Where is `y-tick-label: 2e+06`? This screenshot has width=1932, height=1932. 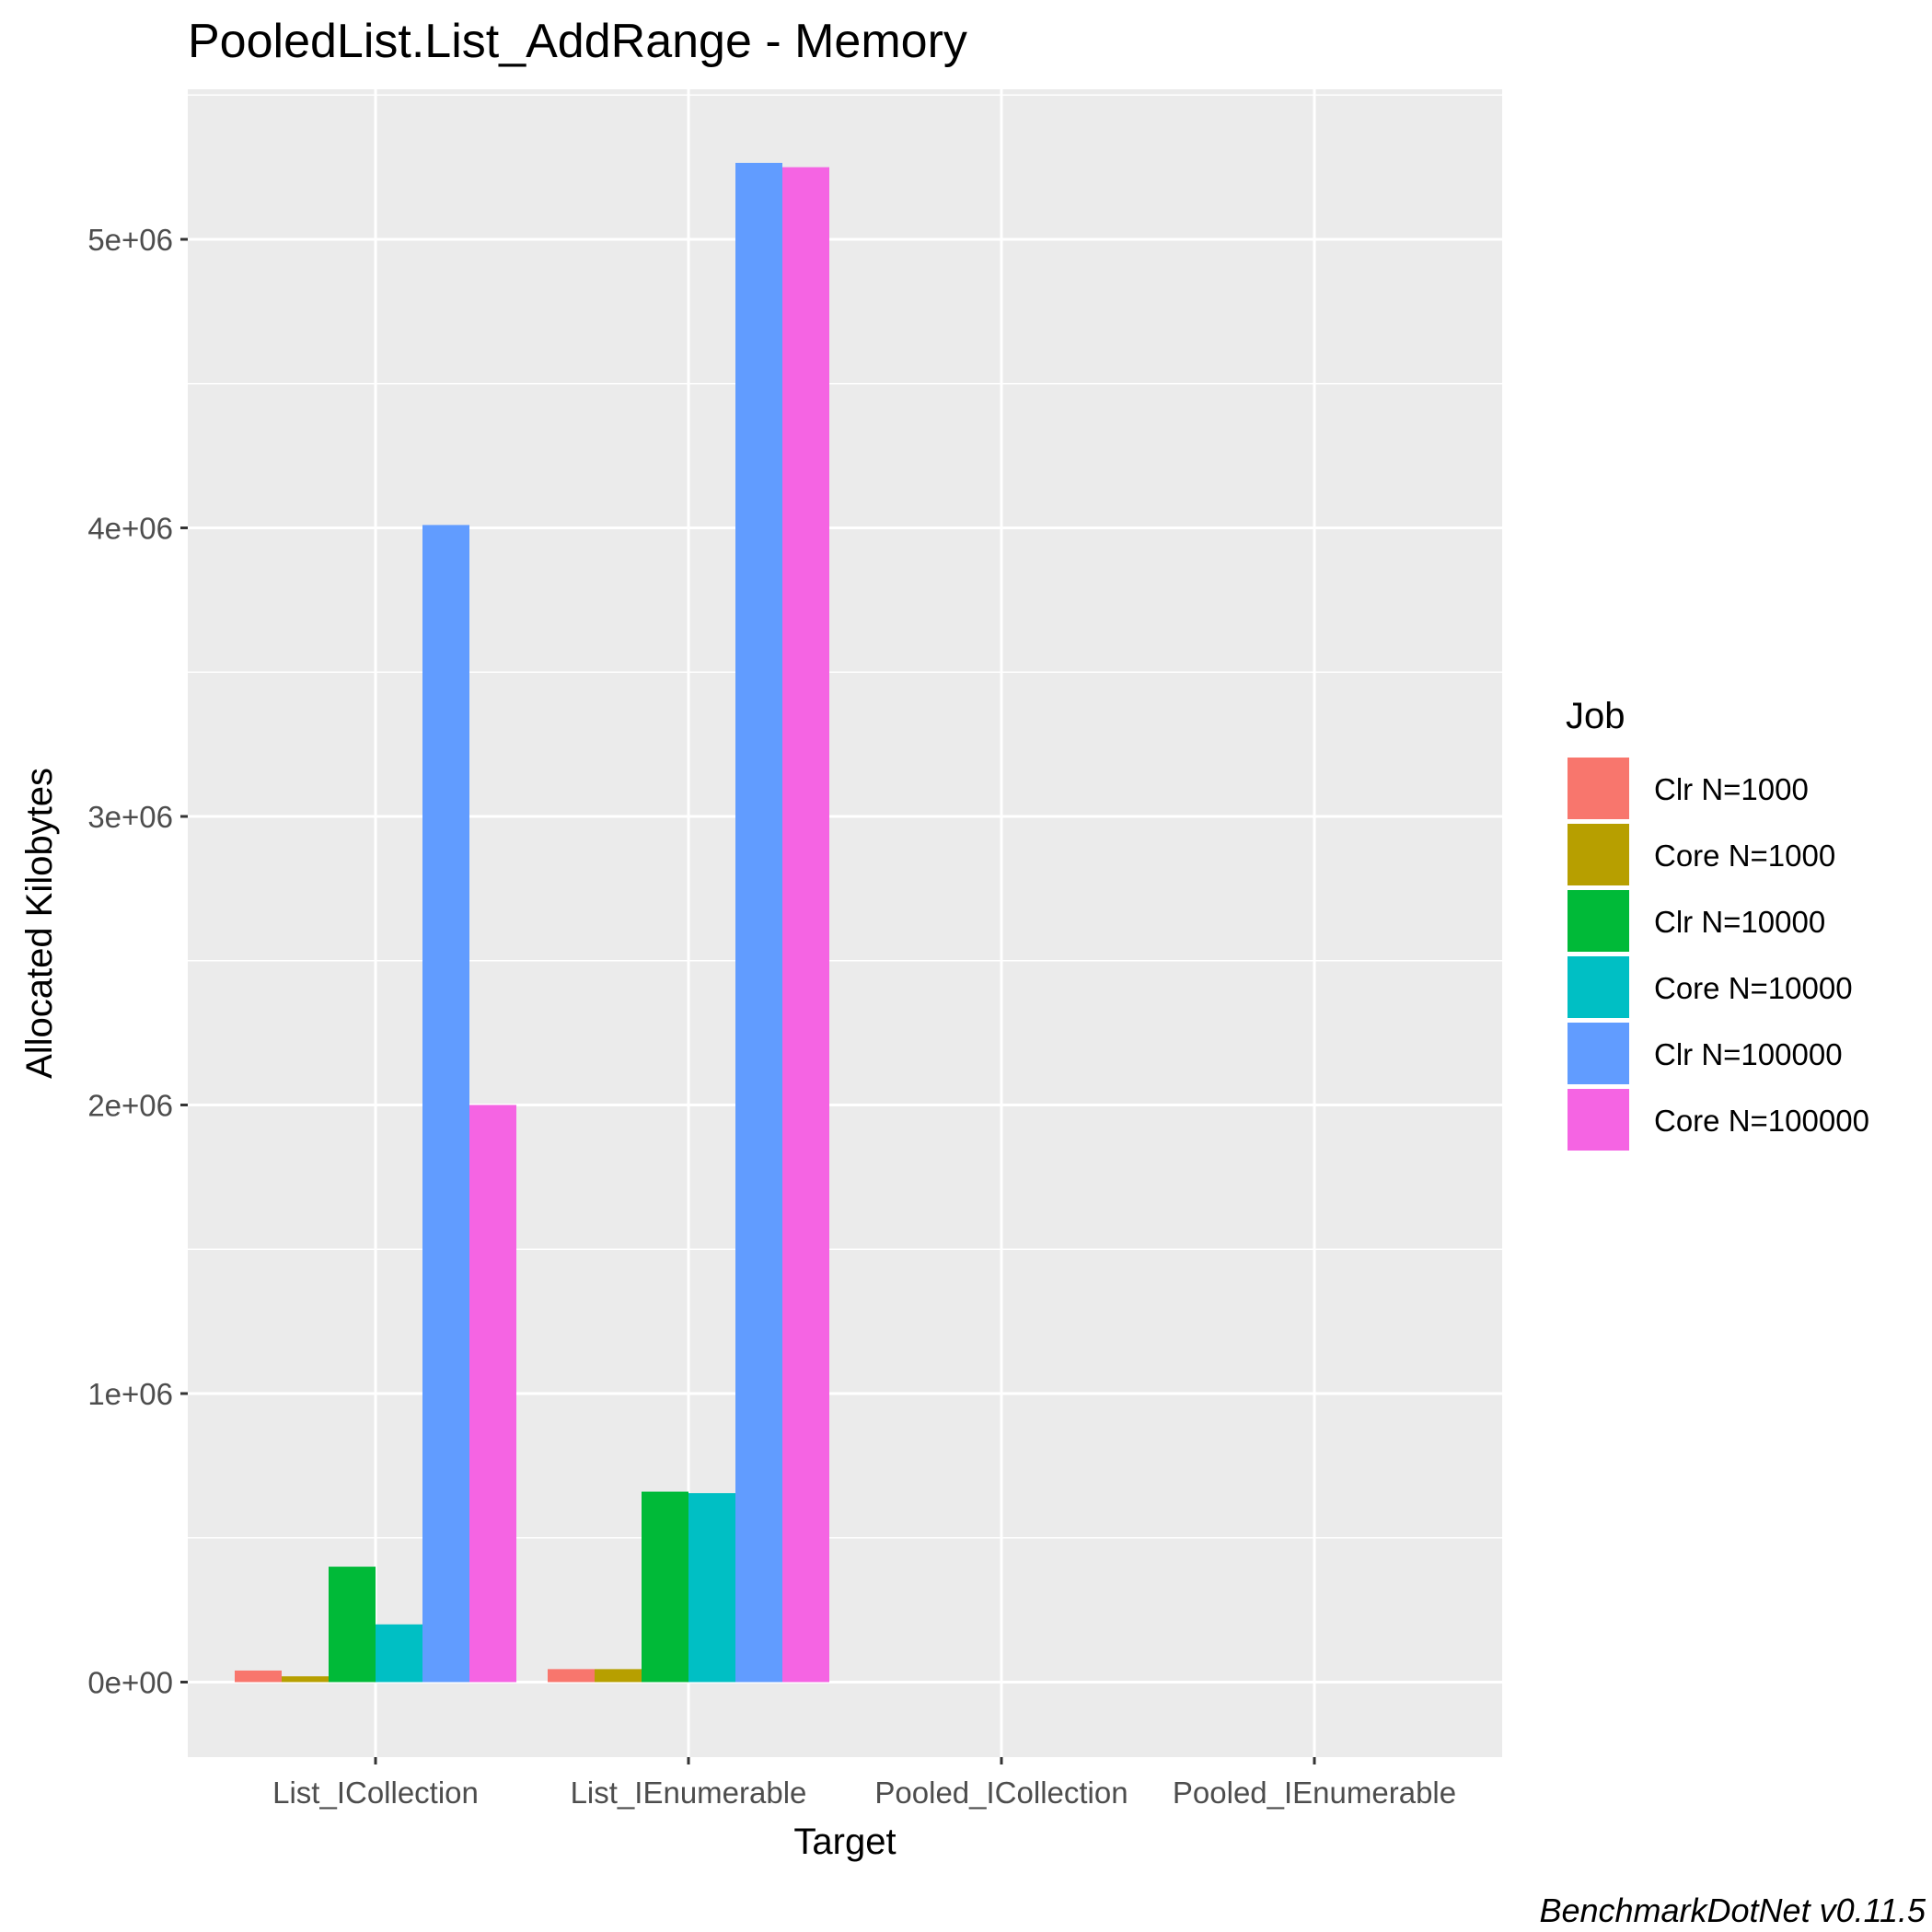
y-tick-label: 2e+06 is located at coordinates (130, 1106).